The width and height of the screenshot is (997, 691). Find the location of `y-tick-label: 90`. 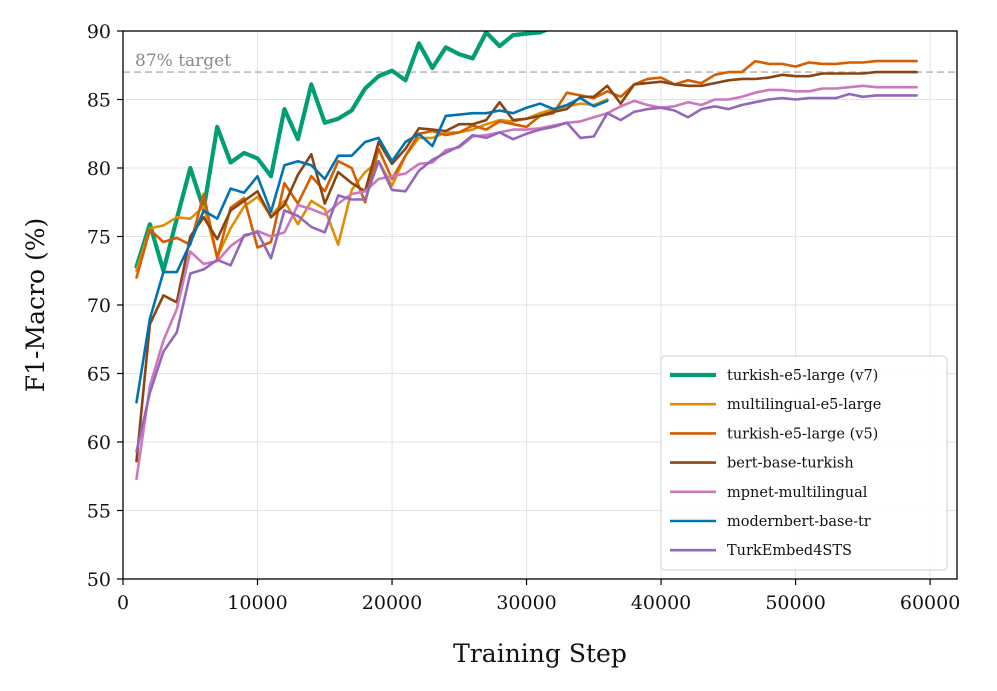

y-tick-label: 90 is located at coordinates (99, 32).